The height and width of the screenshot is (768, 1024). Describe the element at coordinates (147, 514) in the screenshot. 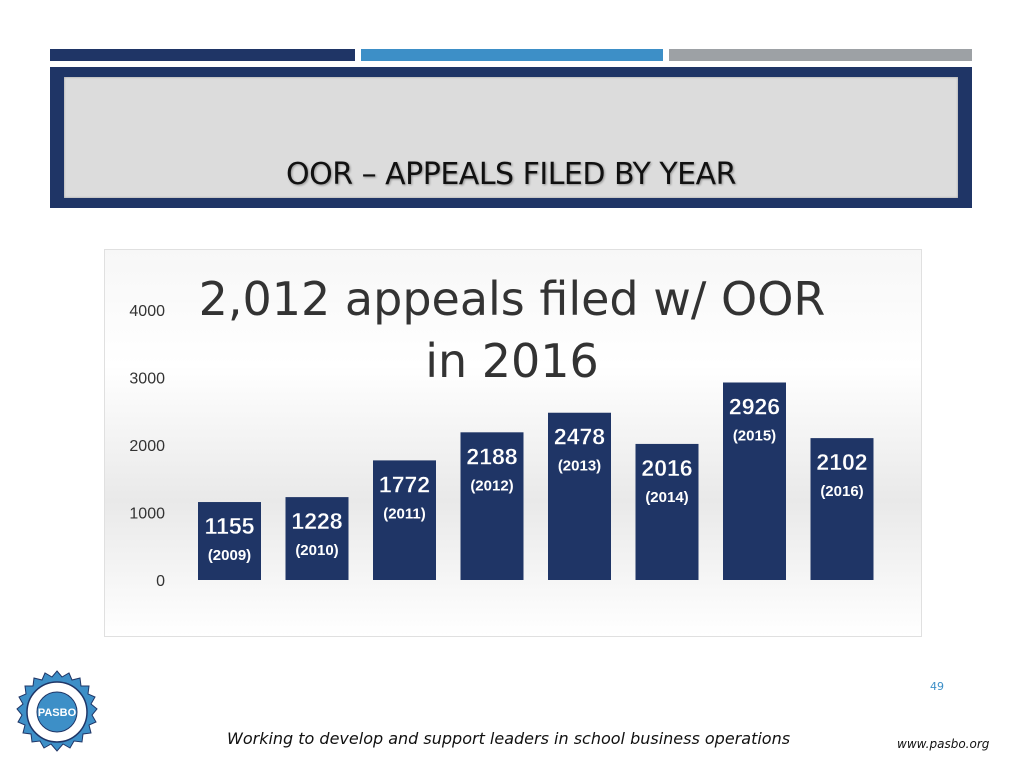

I see `y-tick-label: 1000` at that location.